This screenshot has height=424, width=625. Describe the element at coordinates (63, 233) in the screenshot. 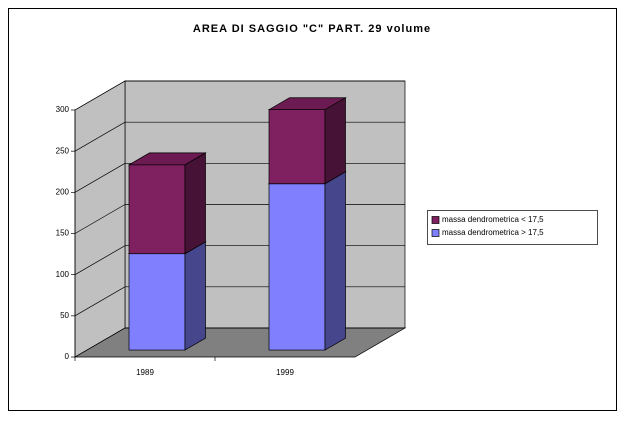

I see `y-tick-label: 150` at that location.